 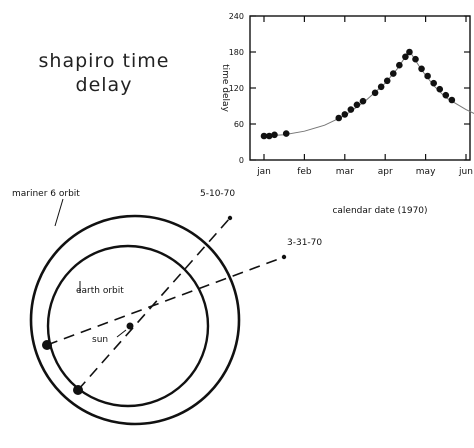 I want to click on date-label-3-31-70: 3-31-70, so click(x=304, y=243).